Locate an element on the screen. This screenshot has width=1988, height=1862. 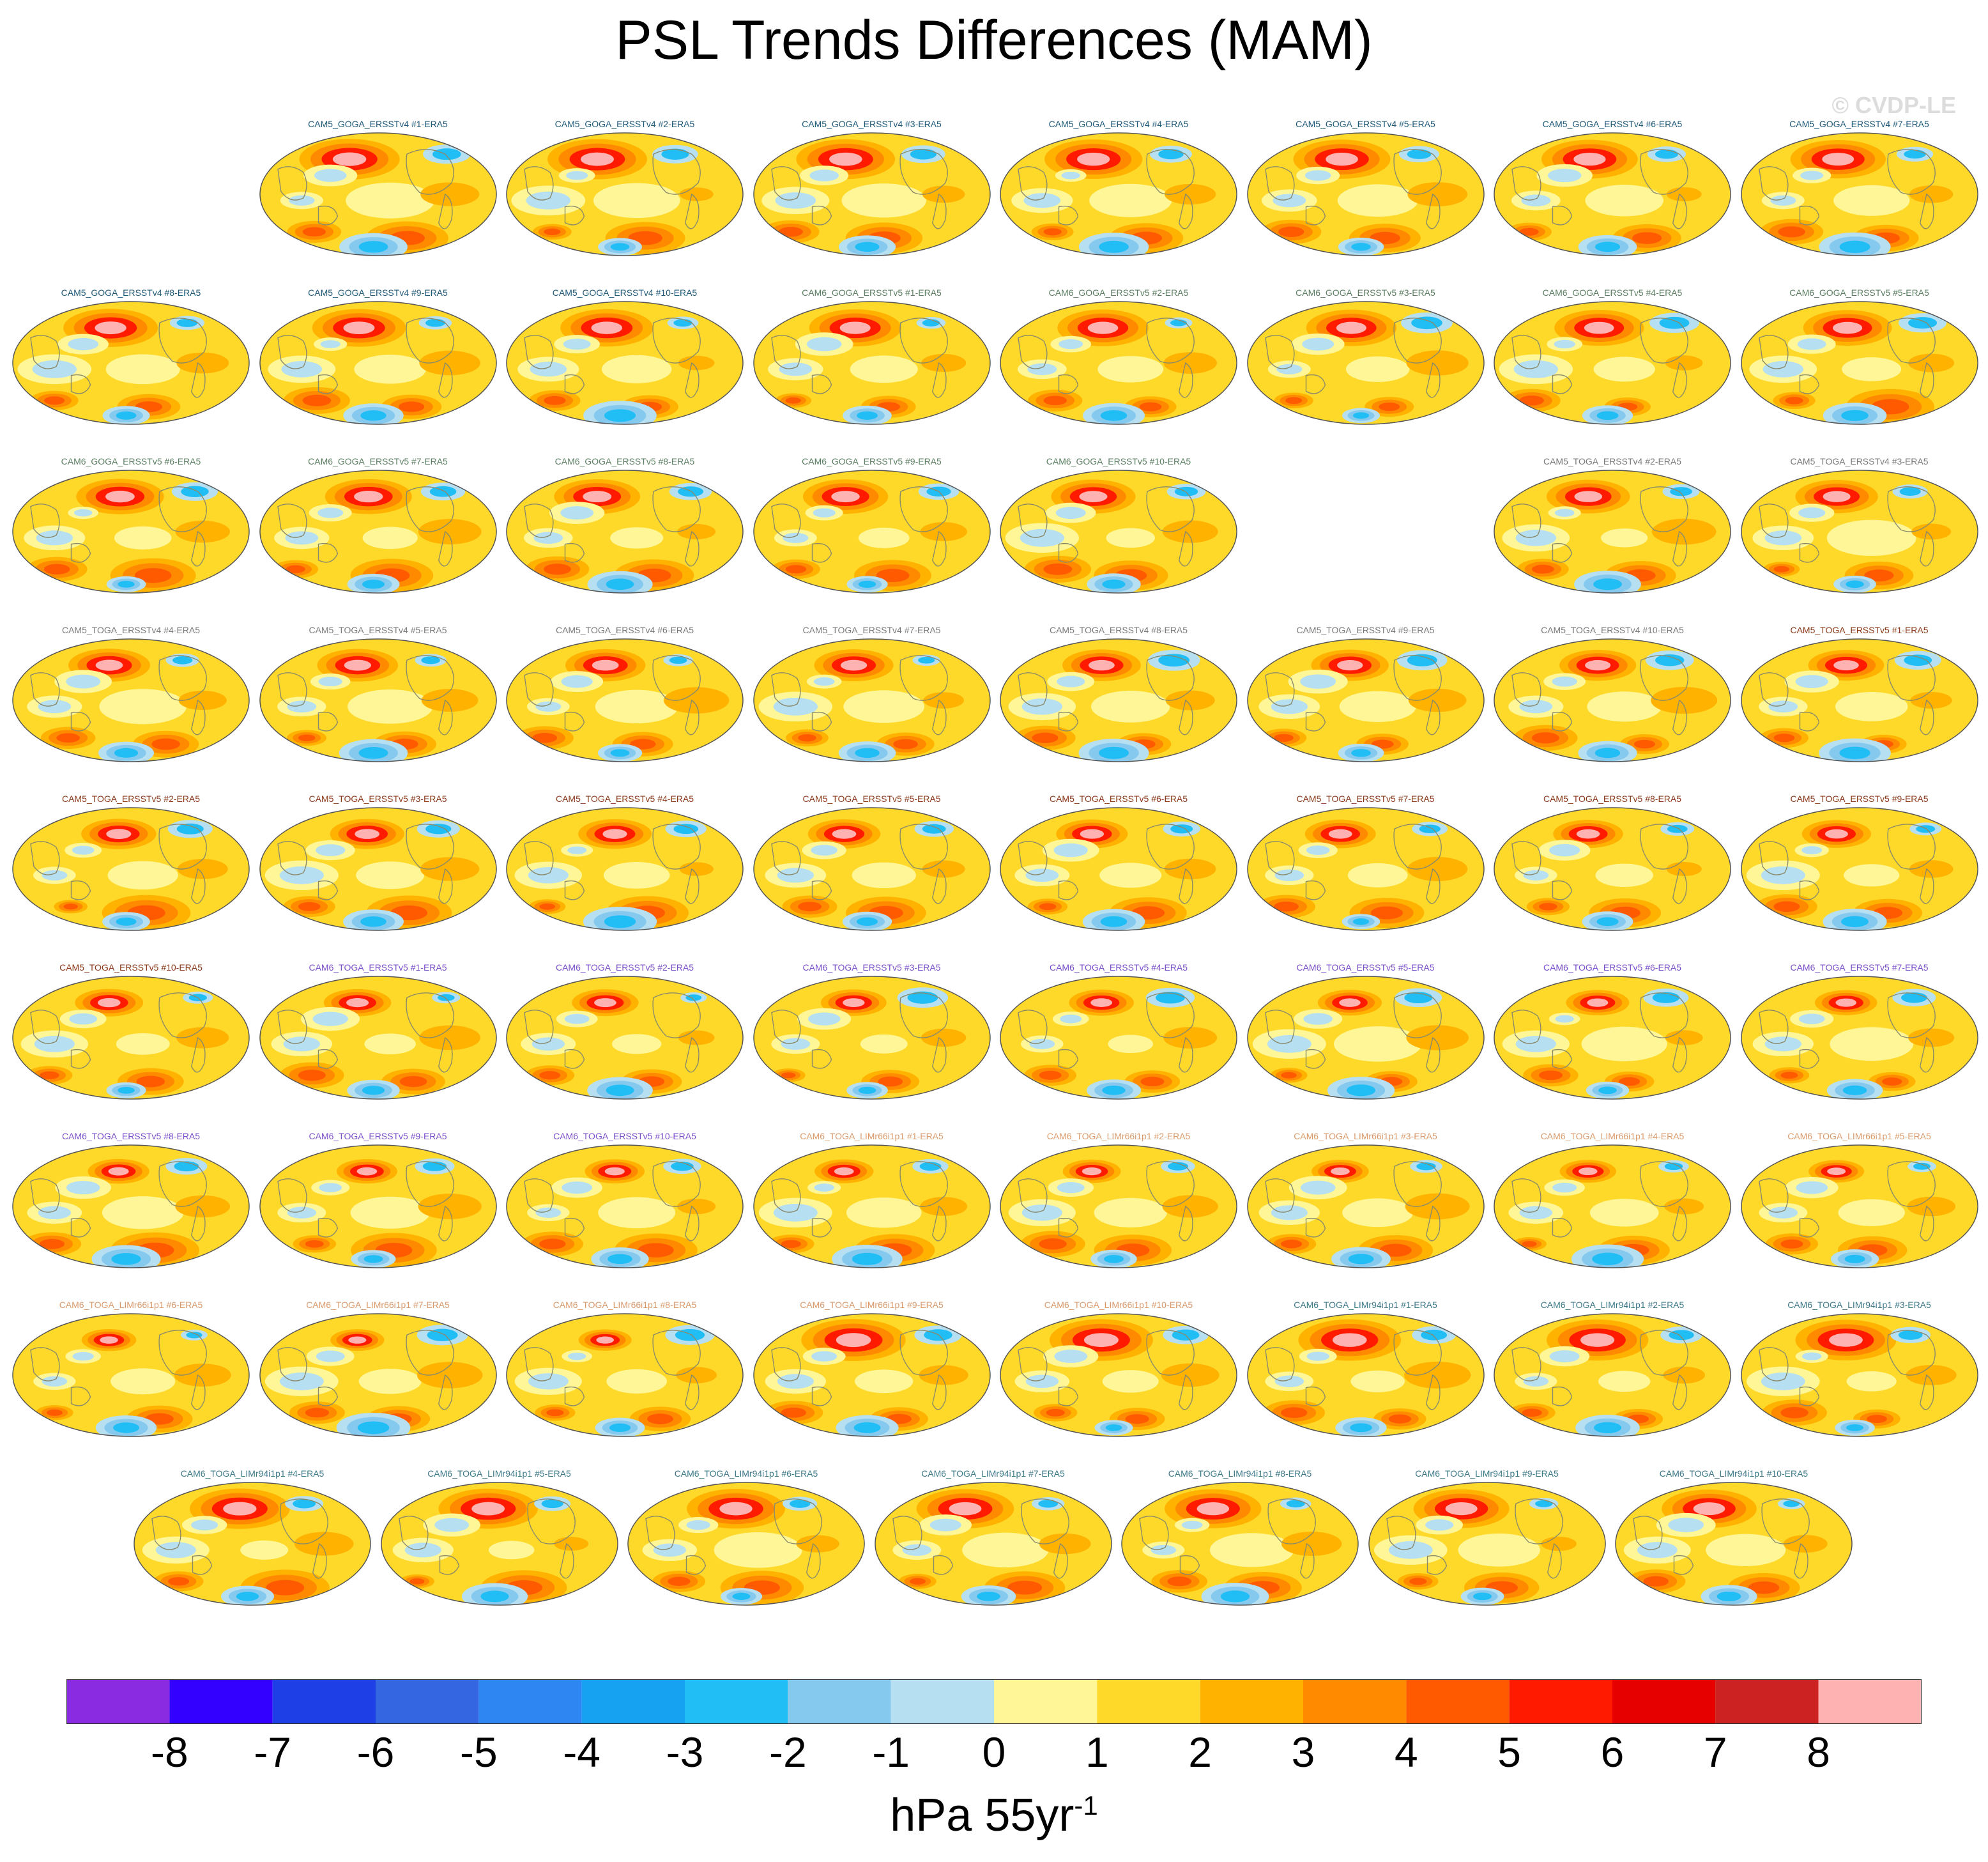
map-panel-label: CAM6_TOGA_LIMr94i1p1 #7-ERA5 is located at coordinates (993, 1473).